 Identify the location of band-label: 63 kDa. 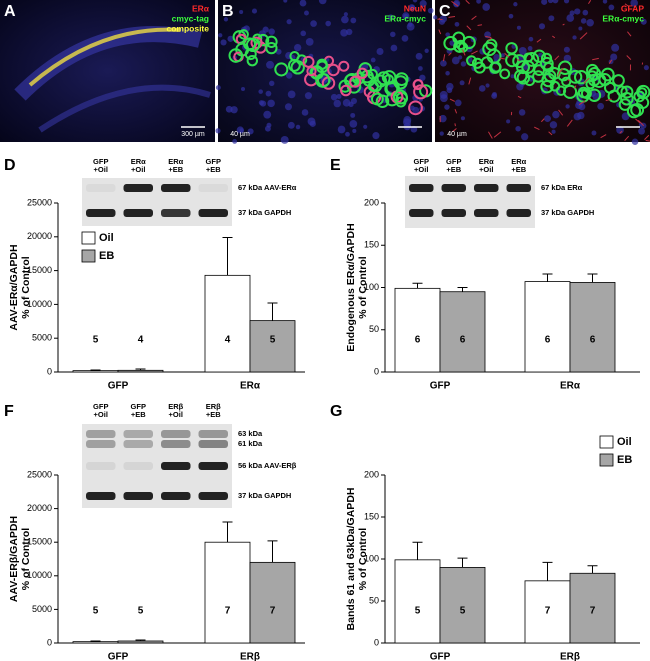
(250, 433).